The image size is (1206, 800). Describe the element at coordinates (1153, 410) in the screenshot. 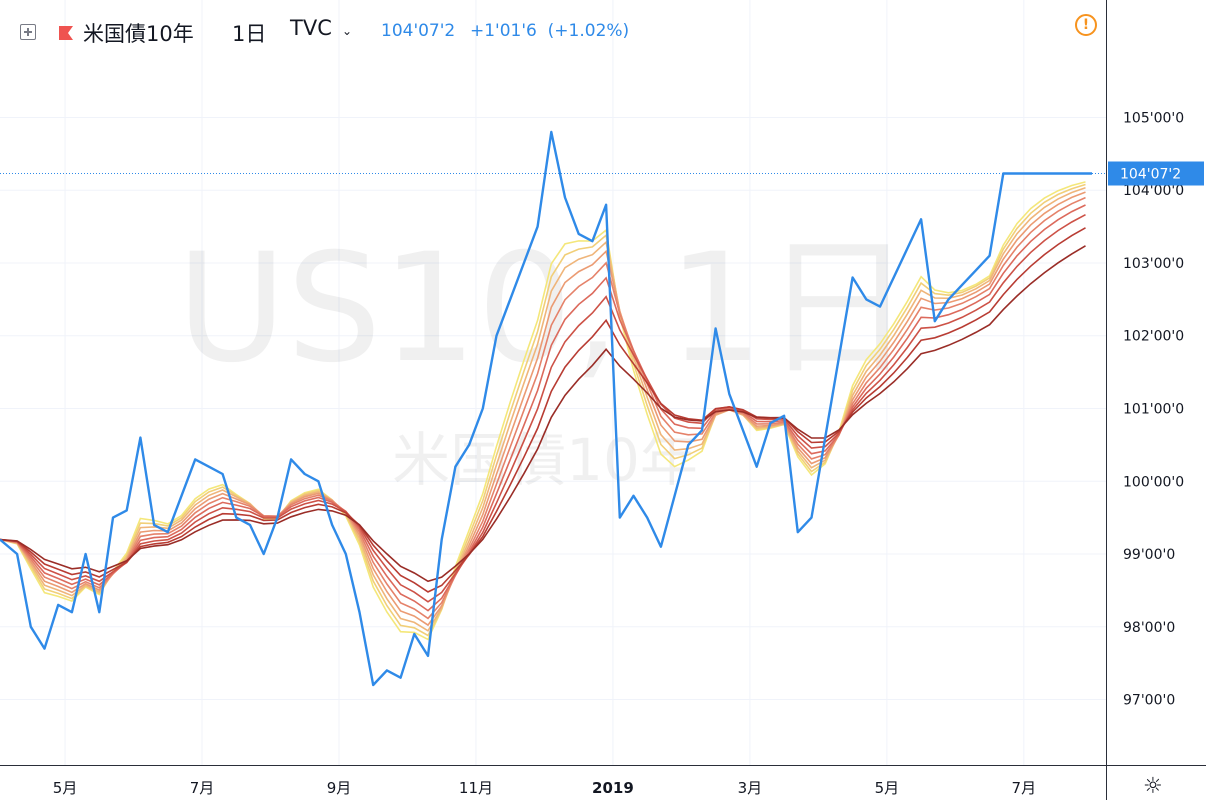

I see `price-tick-label: 101'00'0` at that location.